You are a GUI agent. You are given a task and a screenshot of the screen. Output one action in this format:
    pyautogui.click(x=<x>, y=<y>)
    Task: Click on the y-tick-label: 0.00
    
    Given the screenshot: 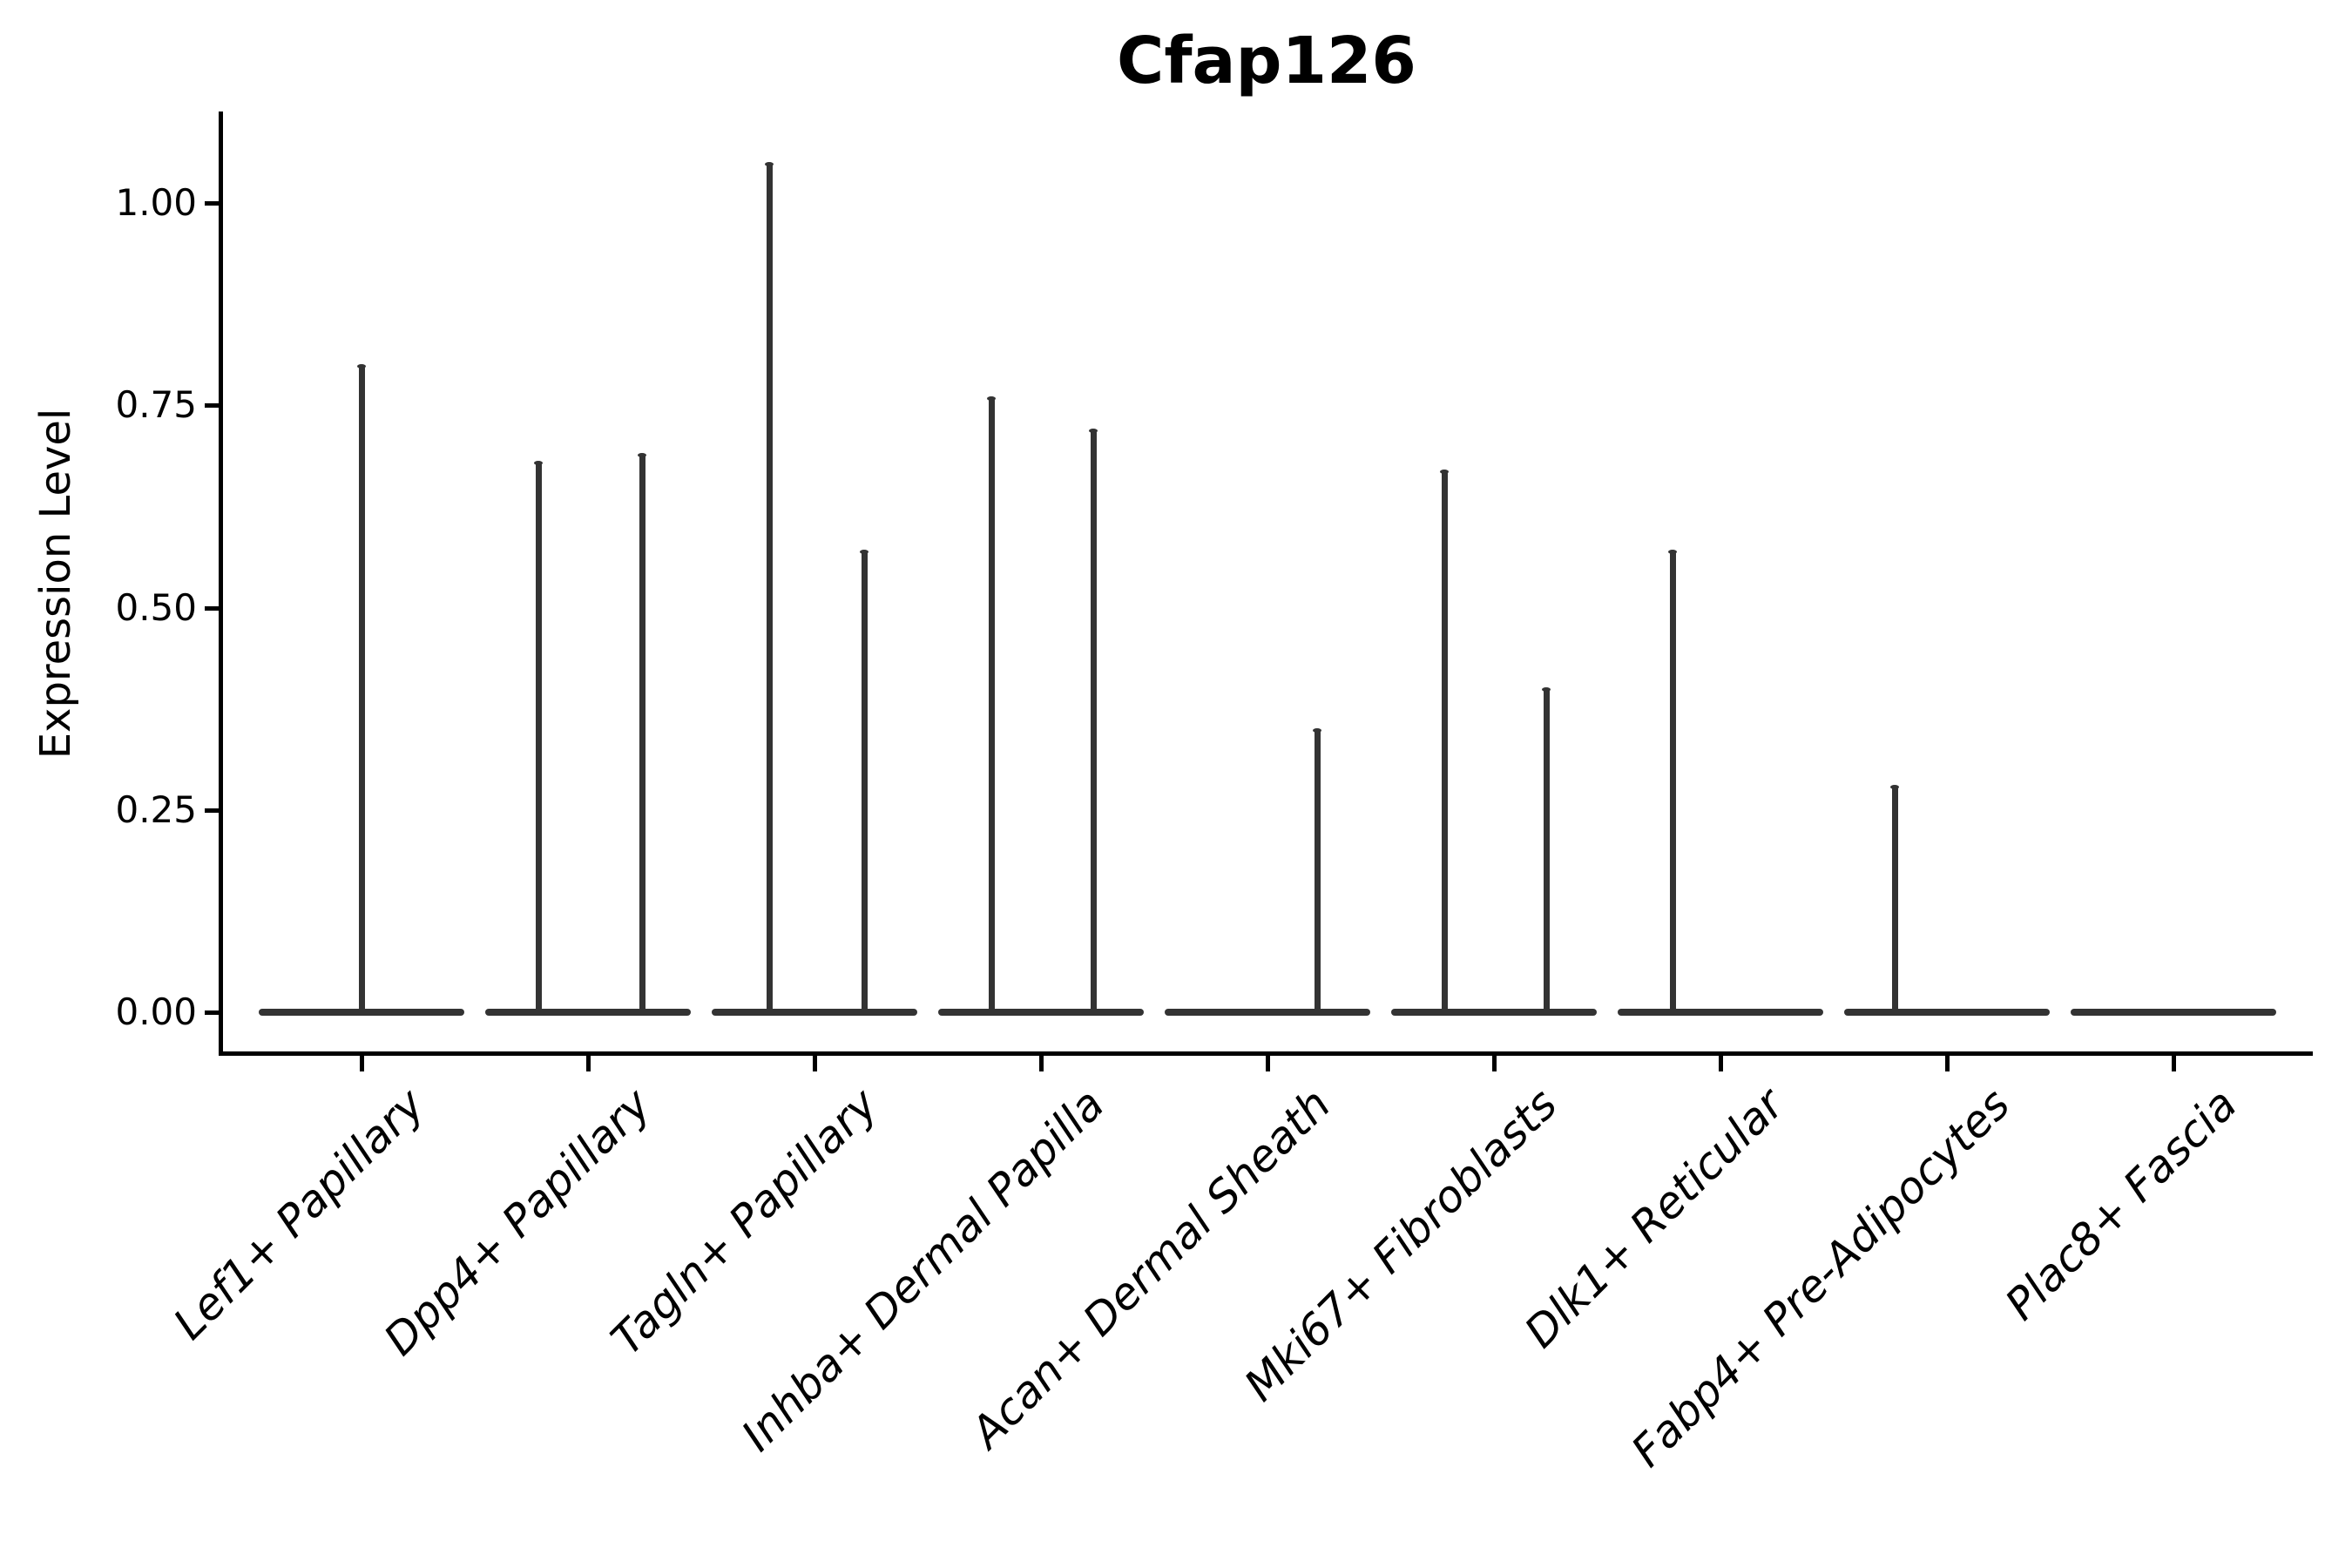 What is the action you would take?
    pyautogui.click(x=156, y=1012)
    